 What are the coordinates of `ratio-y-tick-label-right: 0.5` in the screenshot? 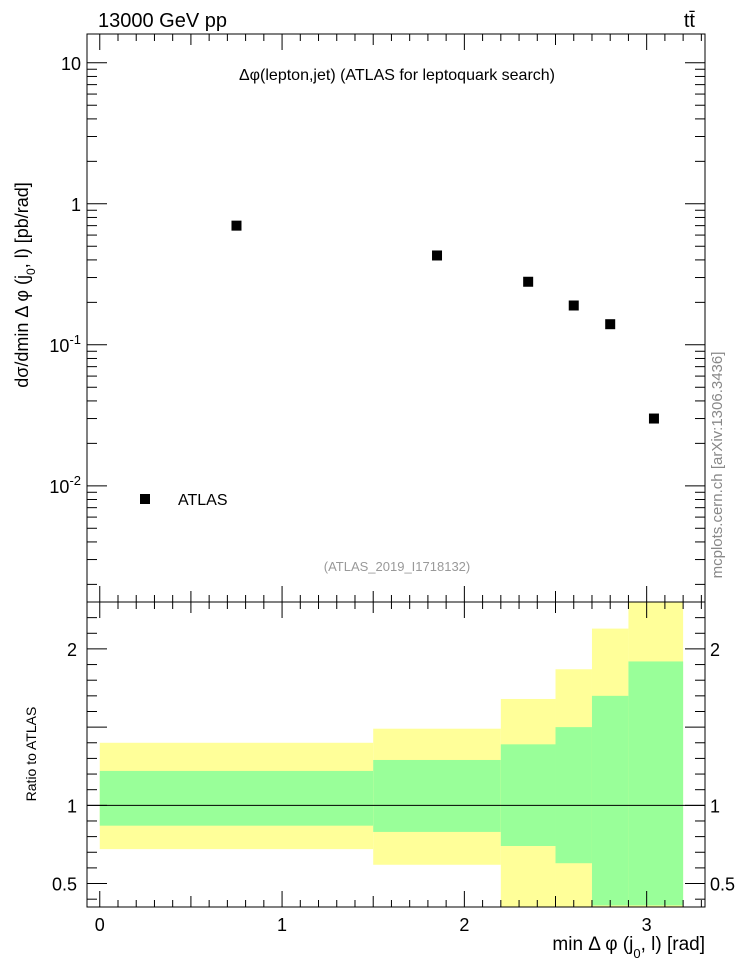 It's located at (722, 885).